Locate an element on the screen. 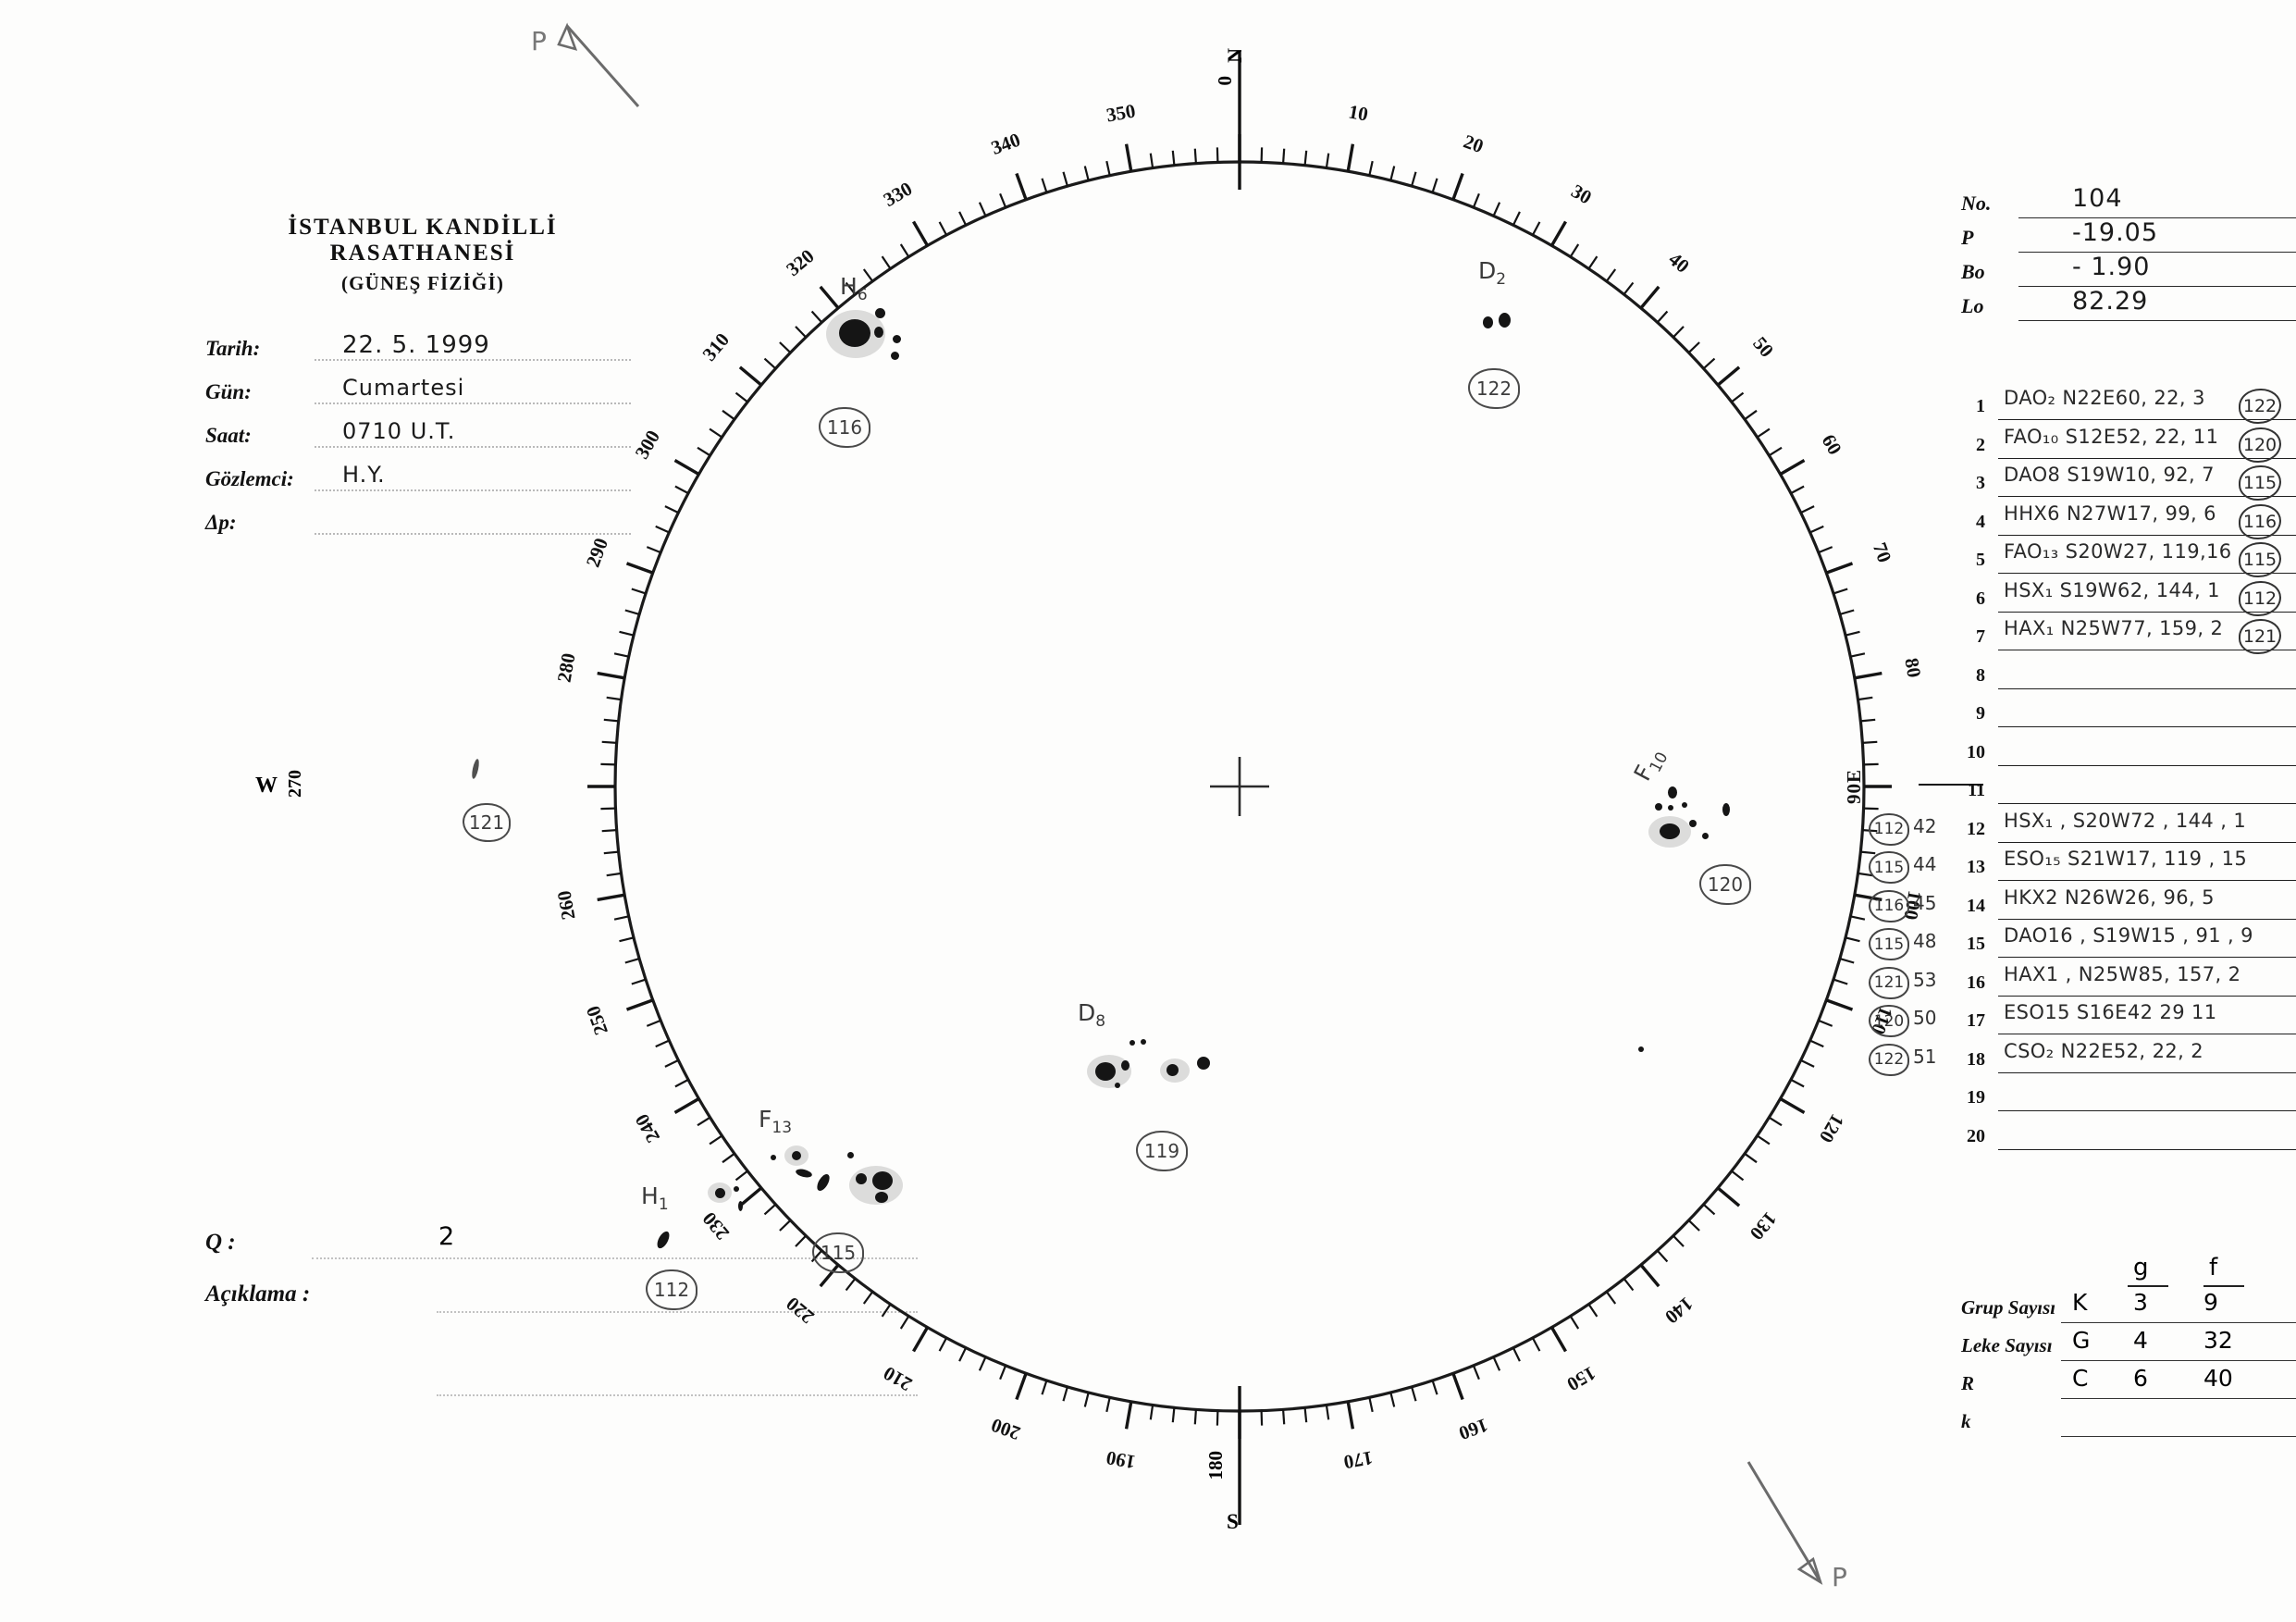  group-text-15: DAO16 , S19W15 , 91 , 9 is located at coordinates (2128, 935).